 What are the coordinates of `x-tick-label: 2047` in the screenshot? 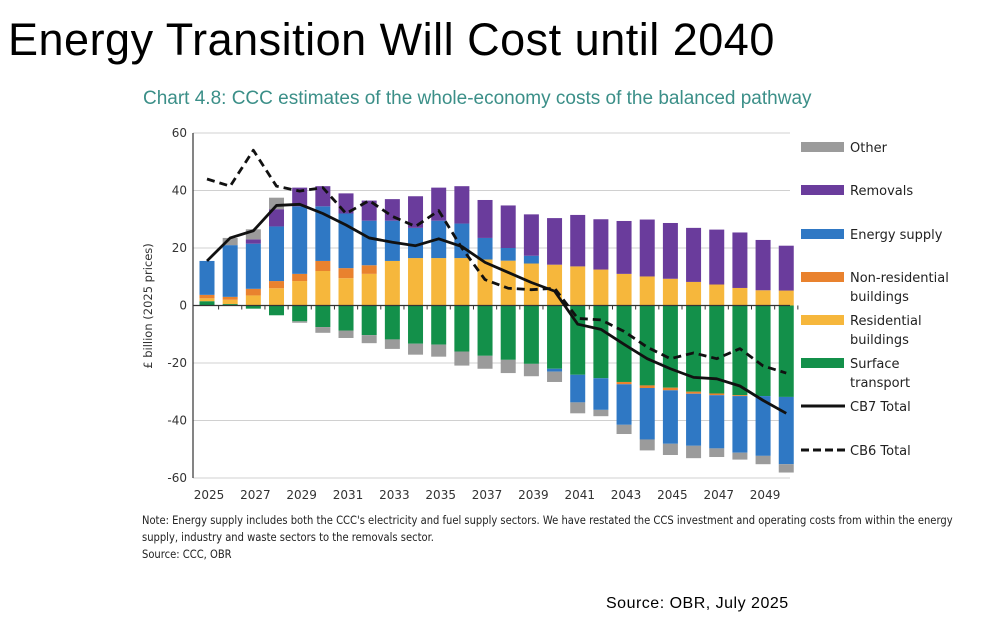 It's located at (718, 495).